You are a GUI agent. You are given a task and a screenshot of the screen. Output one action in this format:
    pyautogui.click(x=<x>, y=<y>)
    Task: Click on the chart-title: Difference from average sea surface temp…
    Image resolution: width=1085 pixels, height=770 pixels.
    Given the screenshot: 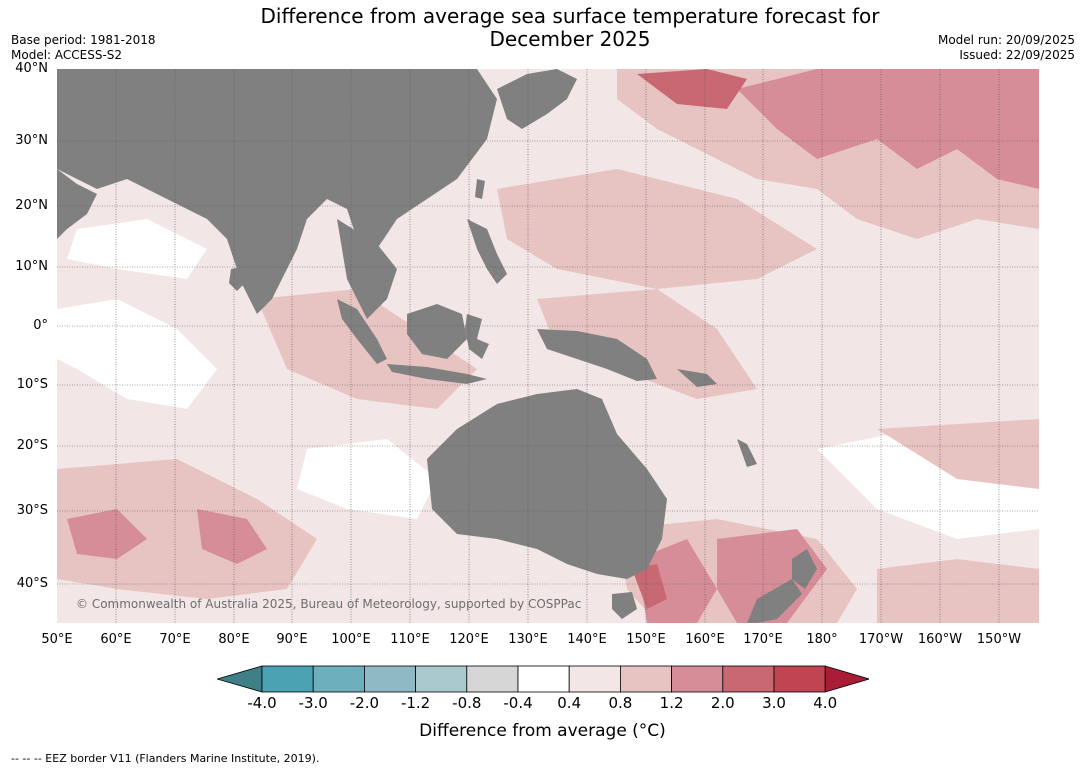 What is the action you would take?
    pyautogui.click(x=570, y=28)
    